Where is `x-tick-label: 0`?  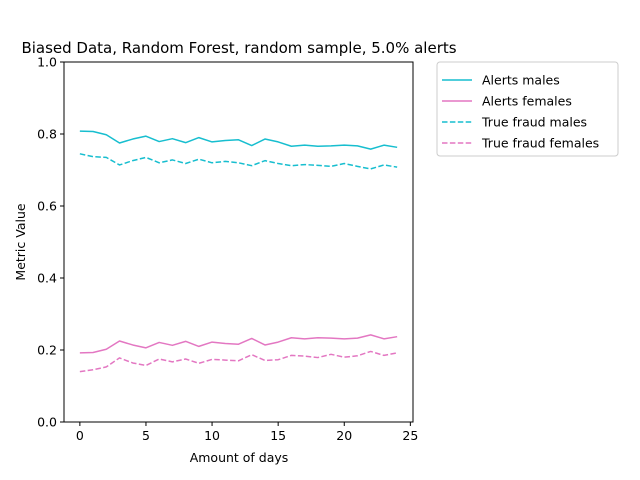
x-tick-label: 0 is located at coordinates (80, 435).